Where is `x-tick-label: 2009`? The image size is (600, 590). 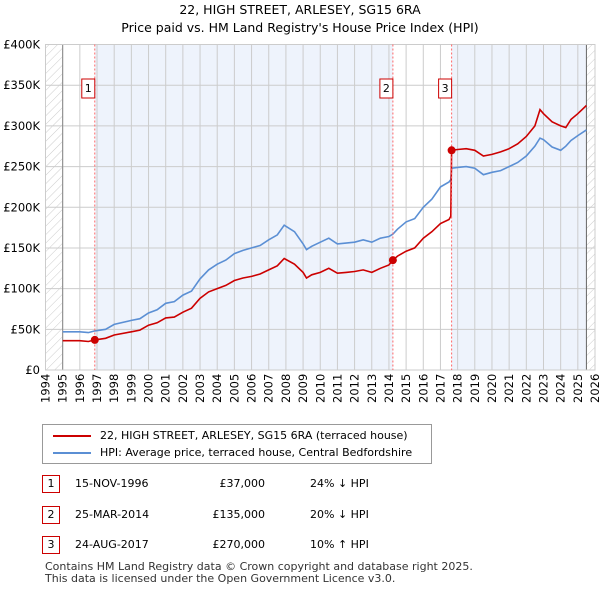
x-tick-label: 2009 is located at coordinates (303, 388).